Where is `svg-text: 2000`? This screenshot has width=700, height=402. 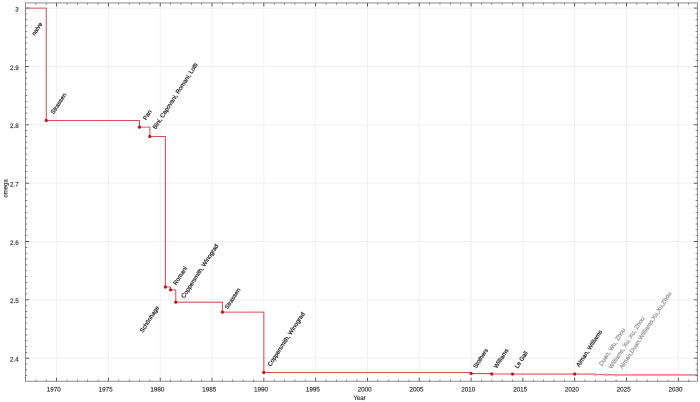 svg-text: 2000 is located at coordinates (365, 390).